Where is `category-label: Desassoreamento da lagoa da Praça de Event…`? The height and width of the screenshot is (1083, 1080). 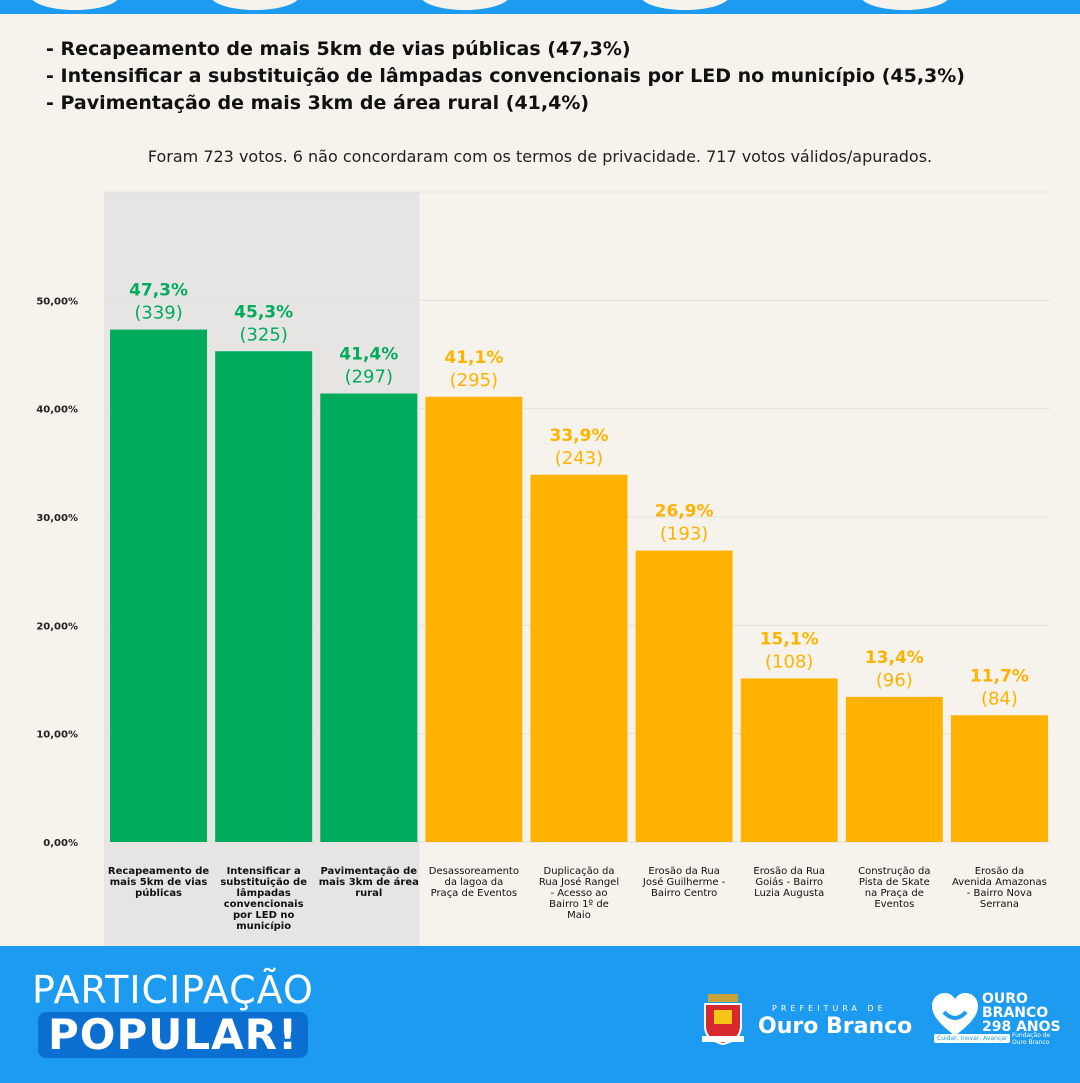
category-label: Desassoreamento da lagoa da Praça de Event… is located at coordinates (474, 882).